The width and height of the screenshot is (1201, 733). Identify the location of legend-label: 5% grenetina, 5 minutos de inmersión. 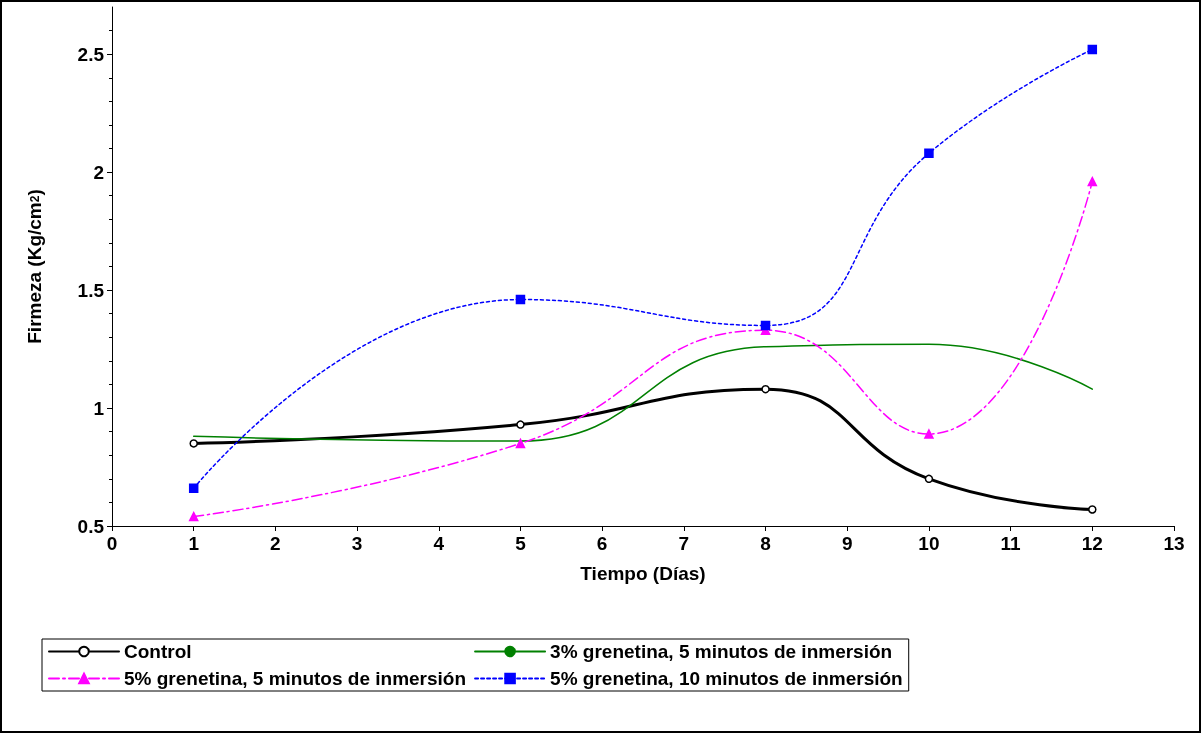
(295, 678).